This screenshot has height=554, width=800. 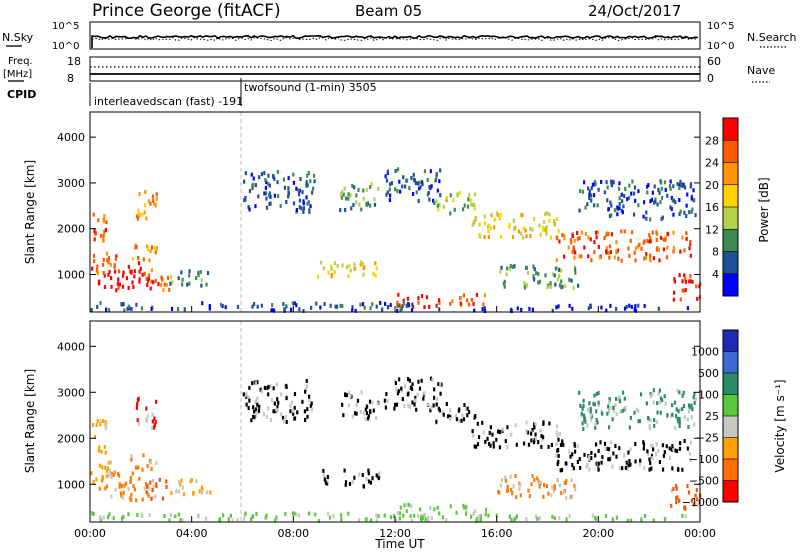 I want to click on colorbar-tick-label: 25, so click(x=712, y=416).